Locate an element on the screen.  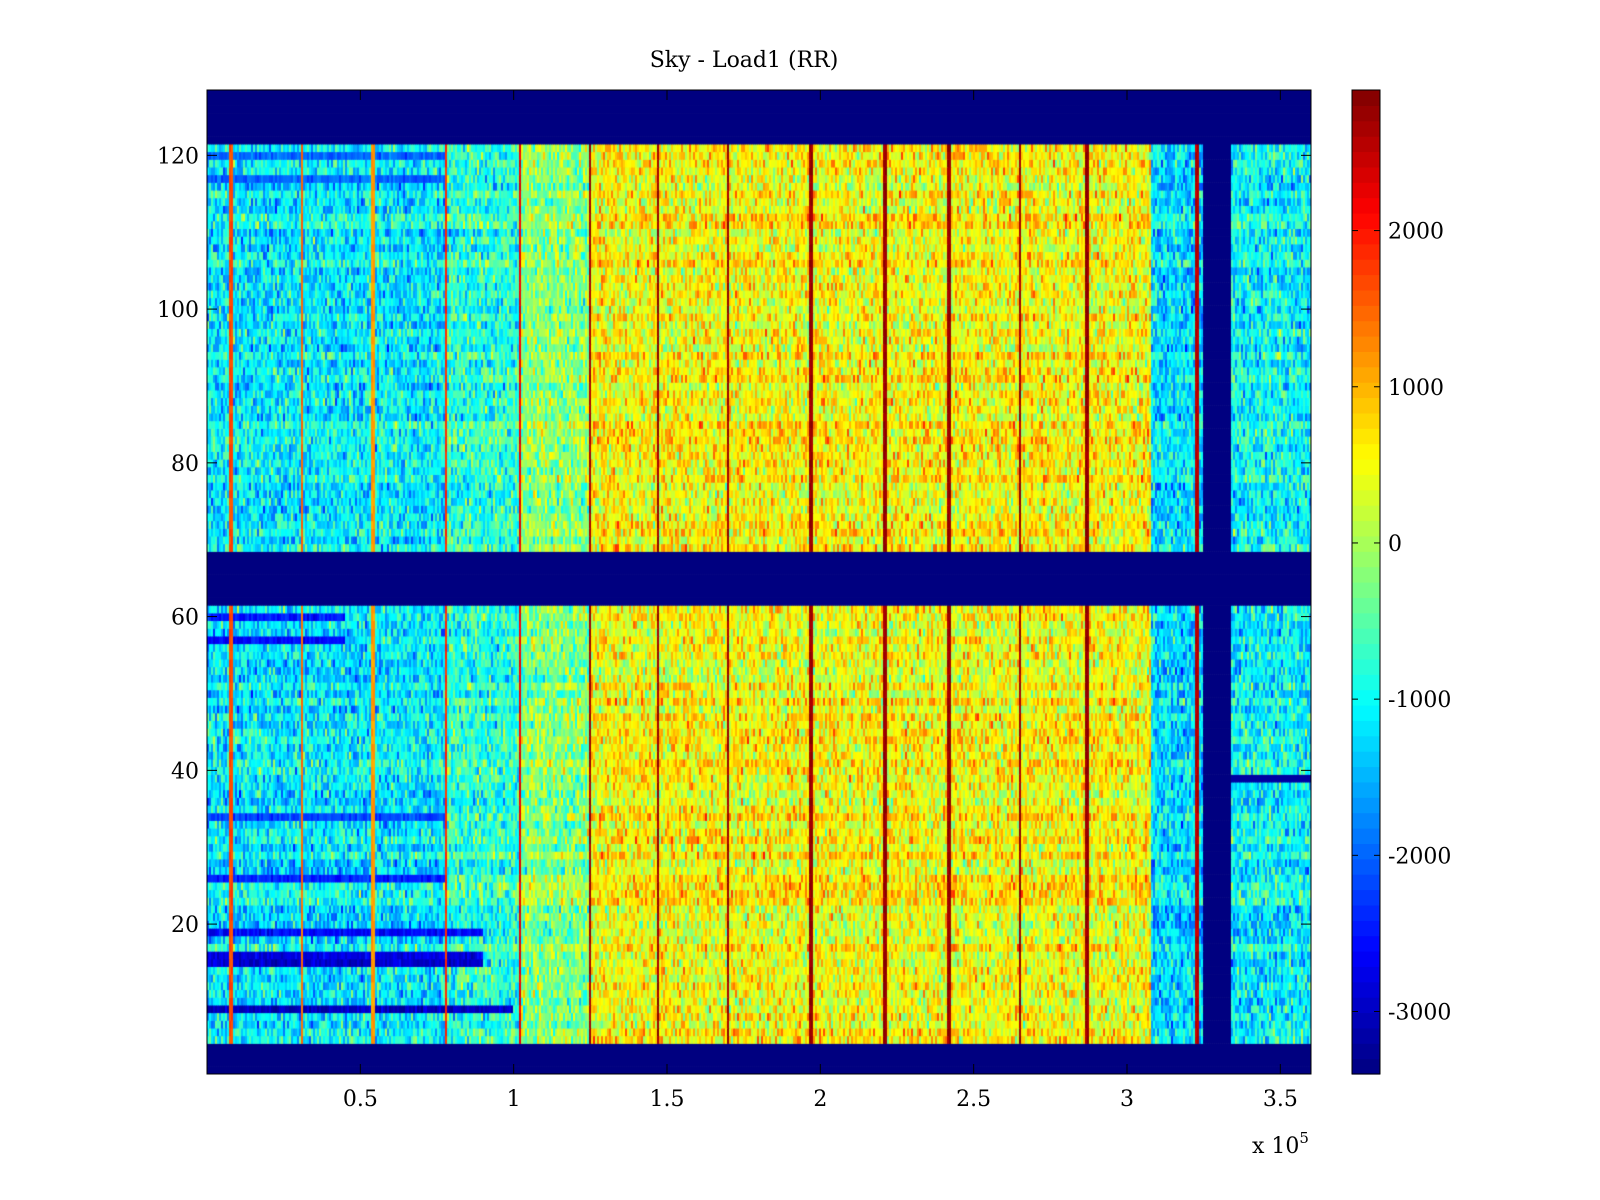
y-tick-label: 20 is located at coordinates (185, 925).